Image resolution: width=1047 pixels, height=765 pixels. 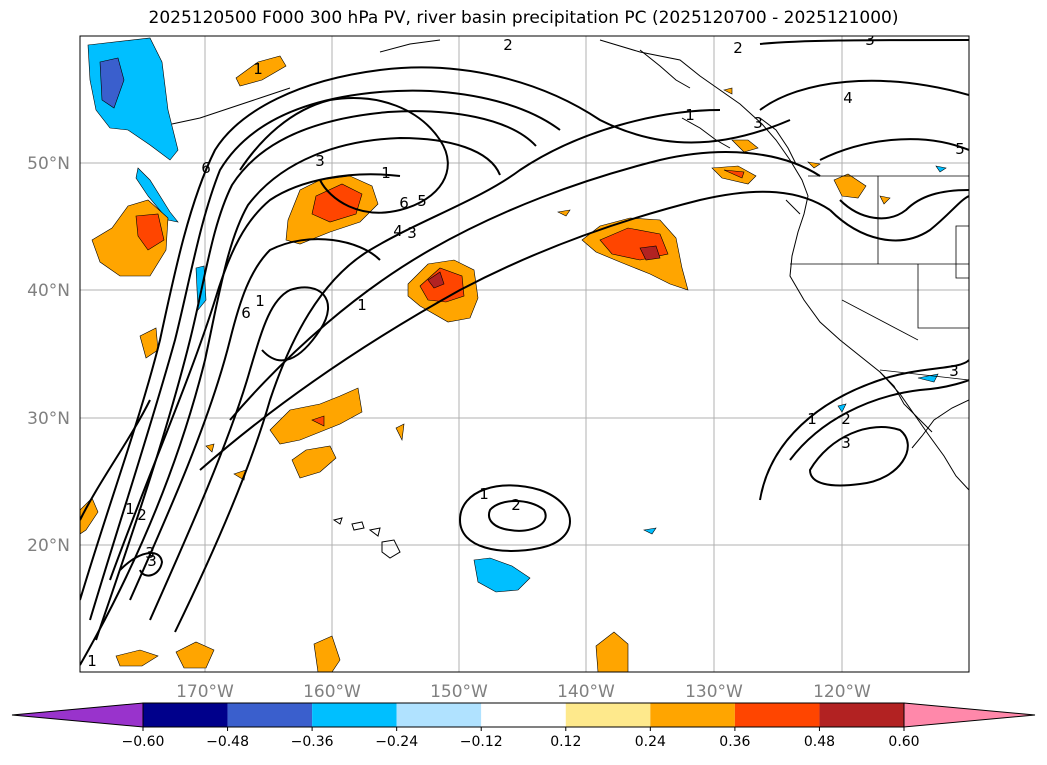 I want to click on colorbar-tick-label: 0.60, so click(x=903, y=742).